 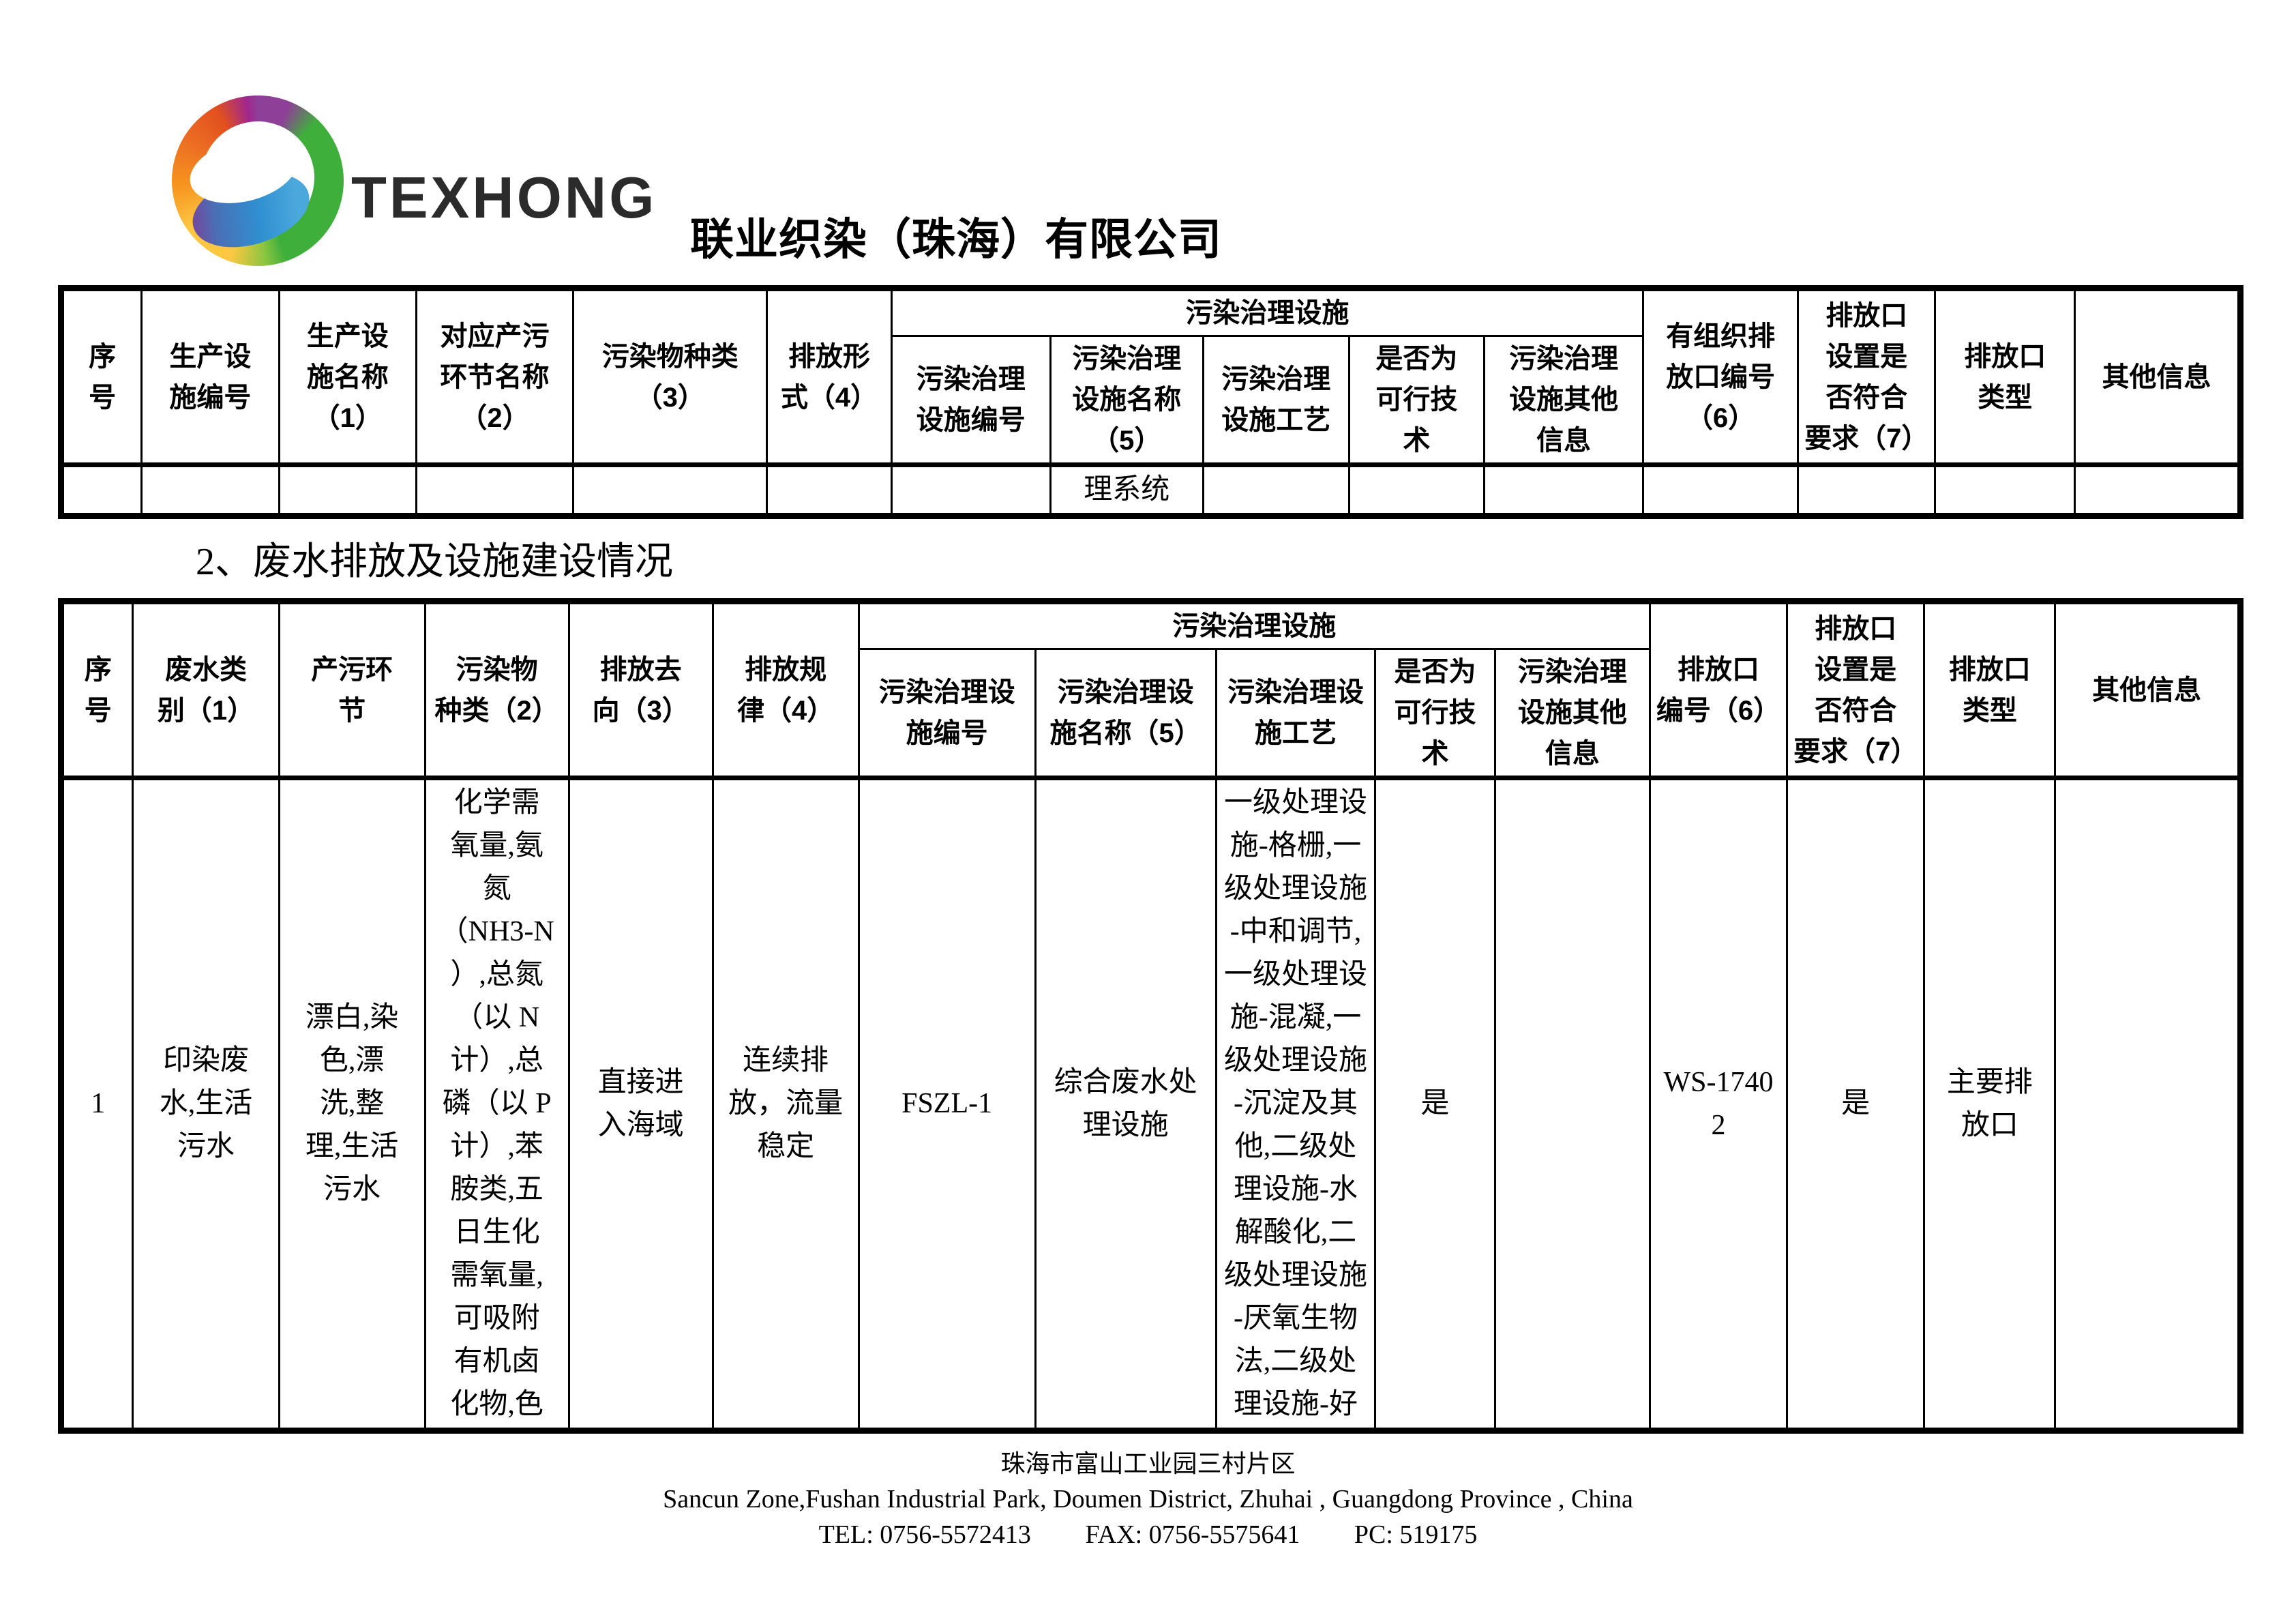 I want to click on header-cell: 生产设 施编号, so click(x=210, y=376).